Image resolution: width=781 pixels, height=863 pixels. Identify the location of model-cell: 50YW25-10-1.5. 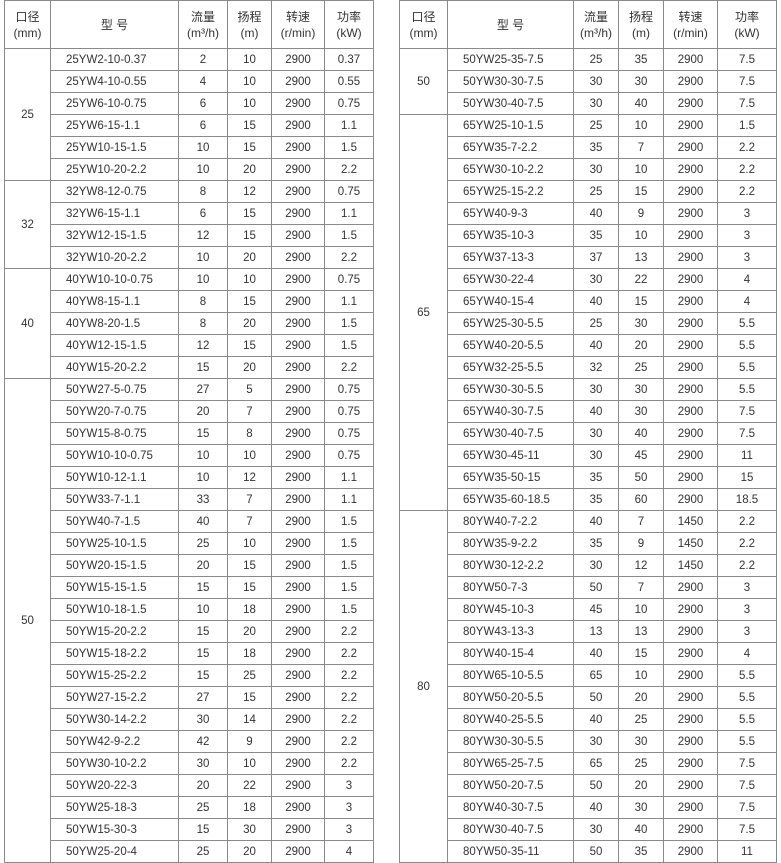
(114, 543).